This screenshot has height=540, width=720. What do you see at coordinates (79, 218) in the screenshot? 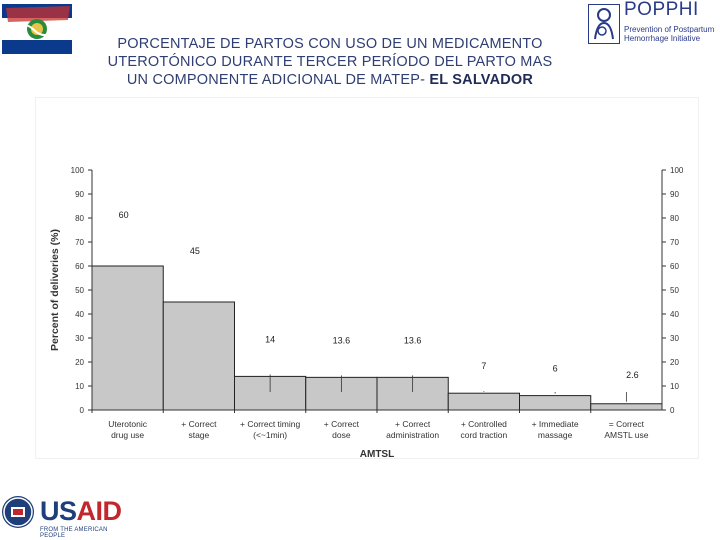
I see `y-tick-label-left-80: 80` at bounding box center [79, 218].